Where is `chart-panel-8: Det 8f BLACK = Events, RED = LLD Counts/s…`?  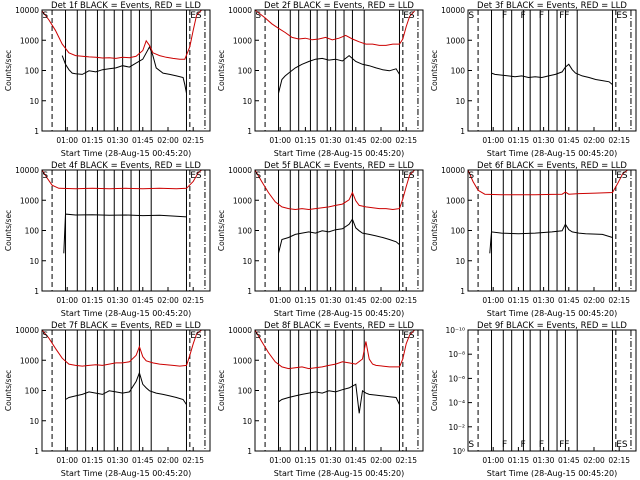 chart-panel-8: Det 8f BLACK = Events, RED = LLD Counts/s… is located at coordinates (320, 399).